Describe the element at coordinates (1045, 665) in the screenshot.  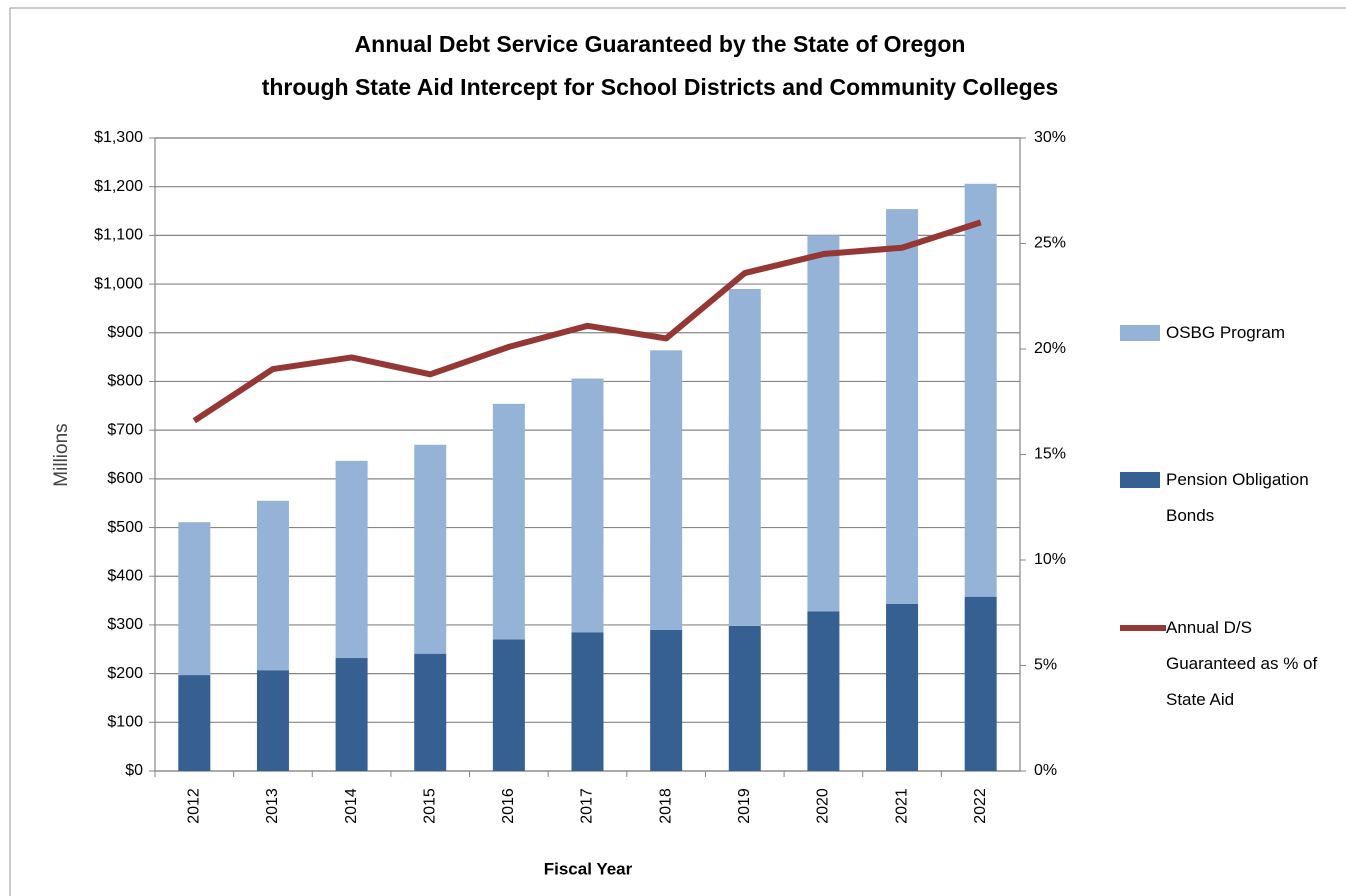
I see `y2-tick-label: 5%` at that location.